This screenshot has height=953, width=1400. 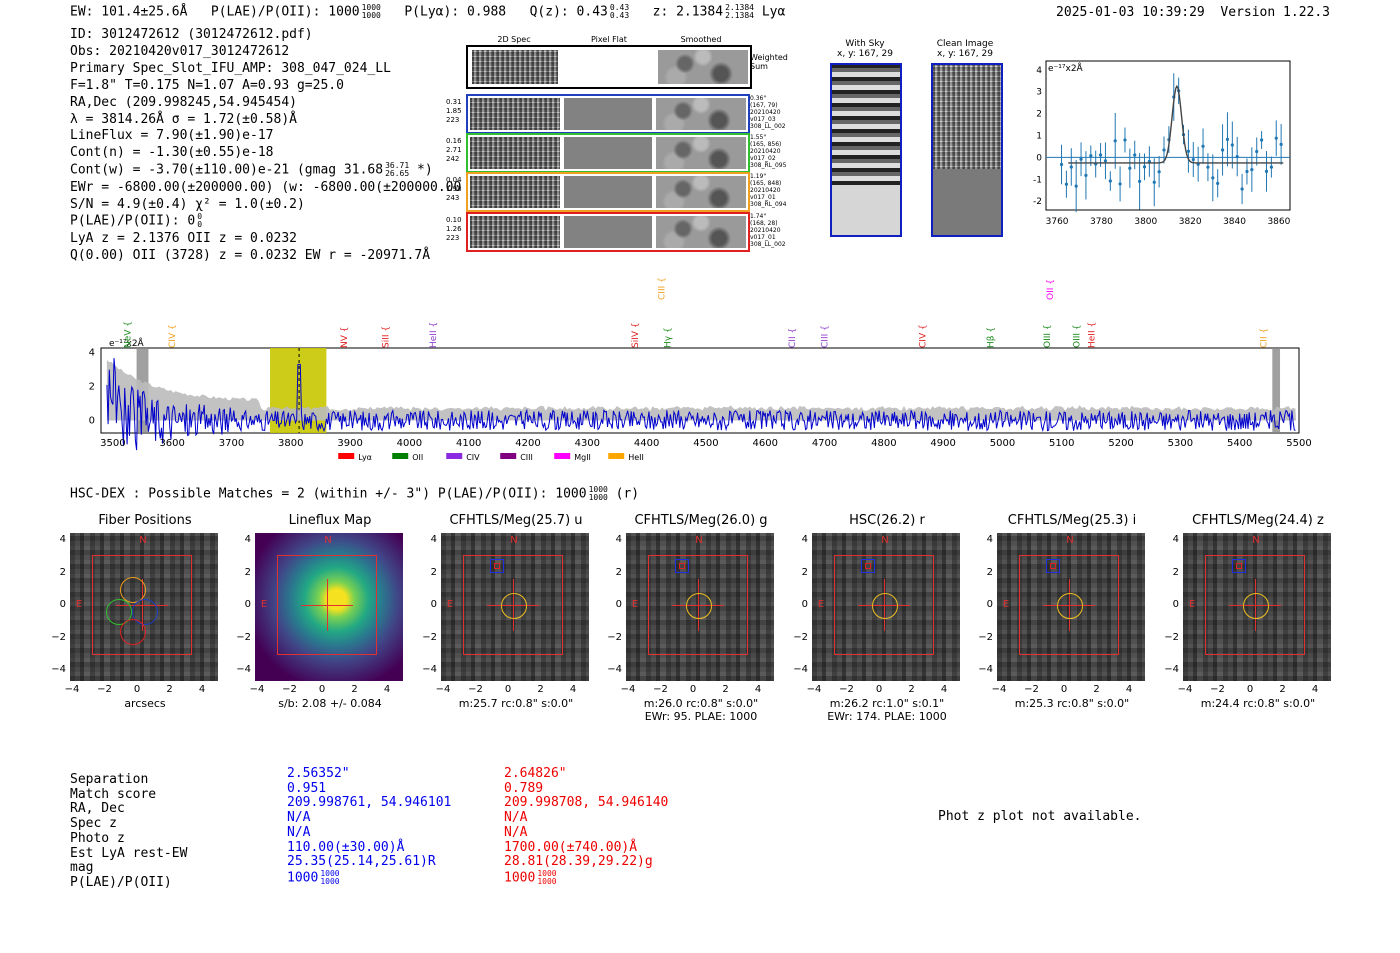 What do you see at coordinates (1176, 124) in the screenshot?
I see `zoom-fit-line` at bounding box center [1176, 124].